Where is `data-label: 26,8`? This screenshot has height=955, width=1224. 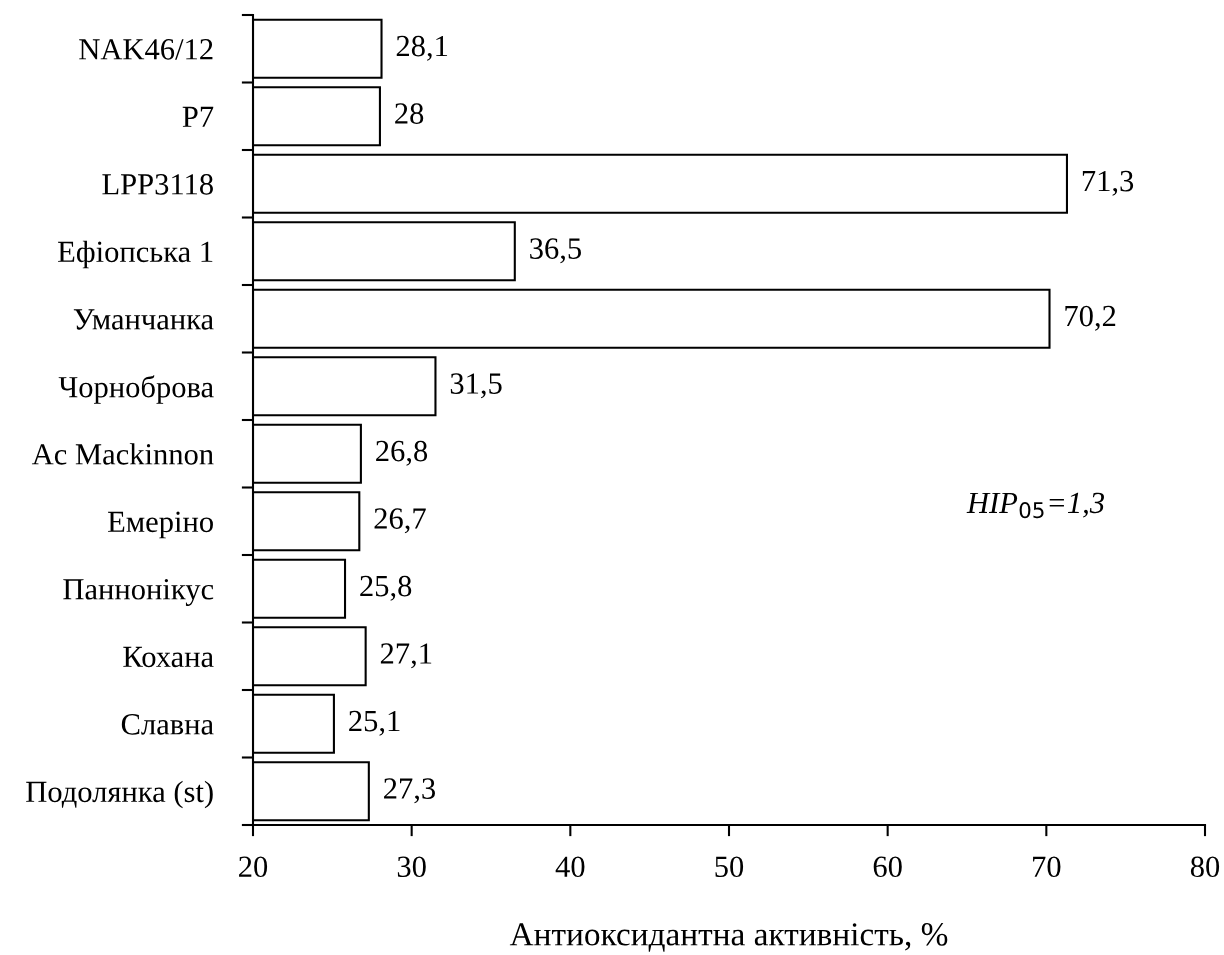
data-label: 26,8 is located at coordinates (402, 453).